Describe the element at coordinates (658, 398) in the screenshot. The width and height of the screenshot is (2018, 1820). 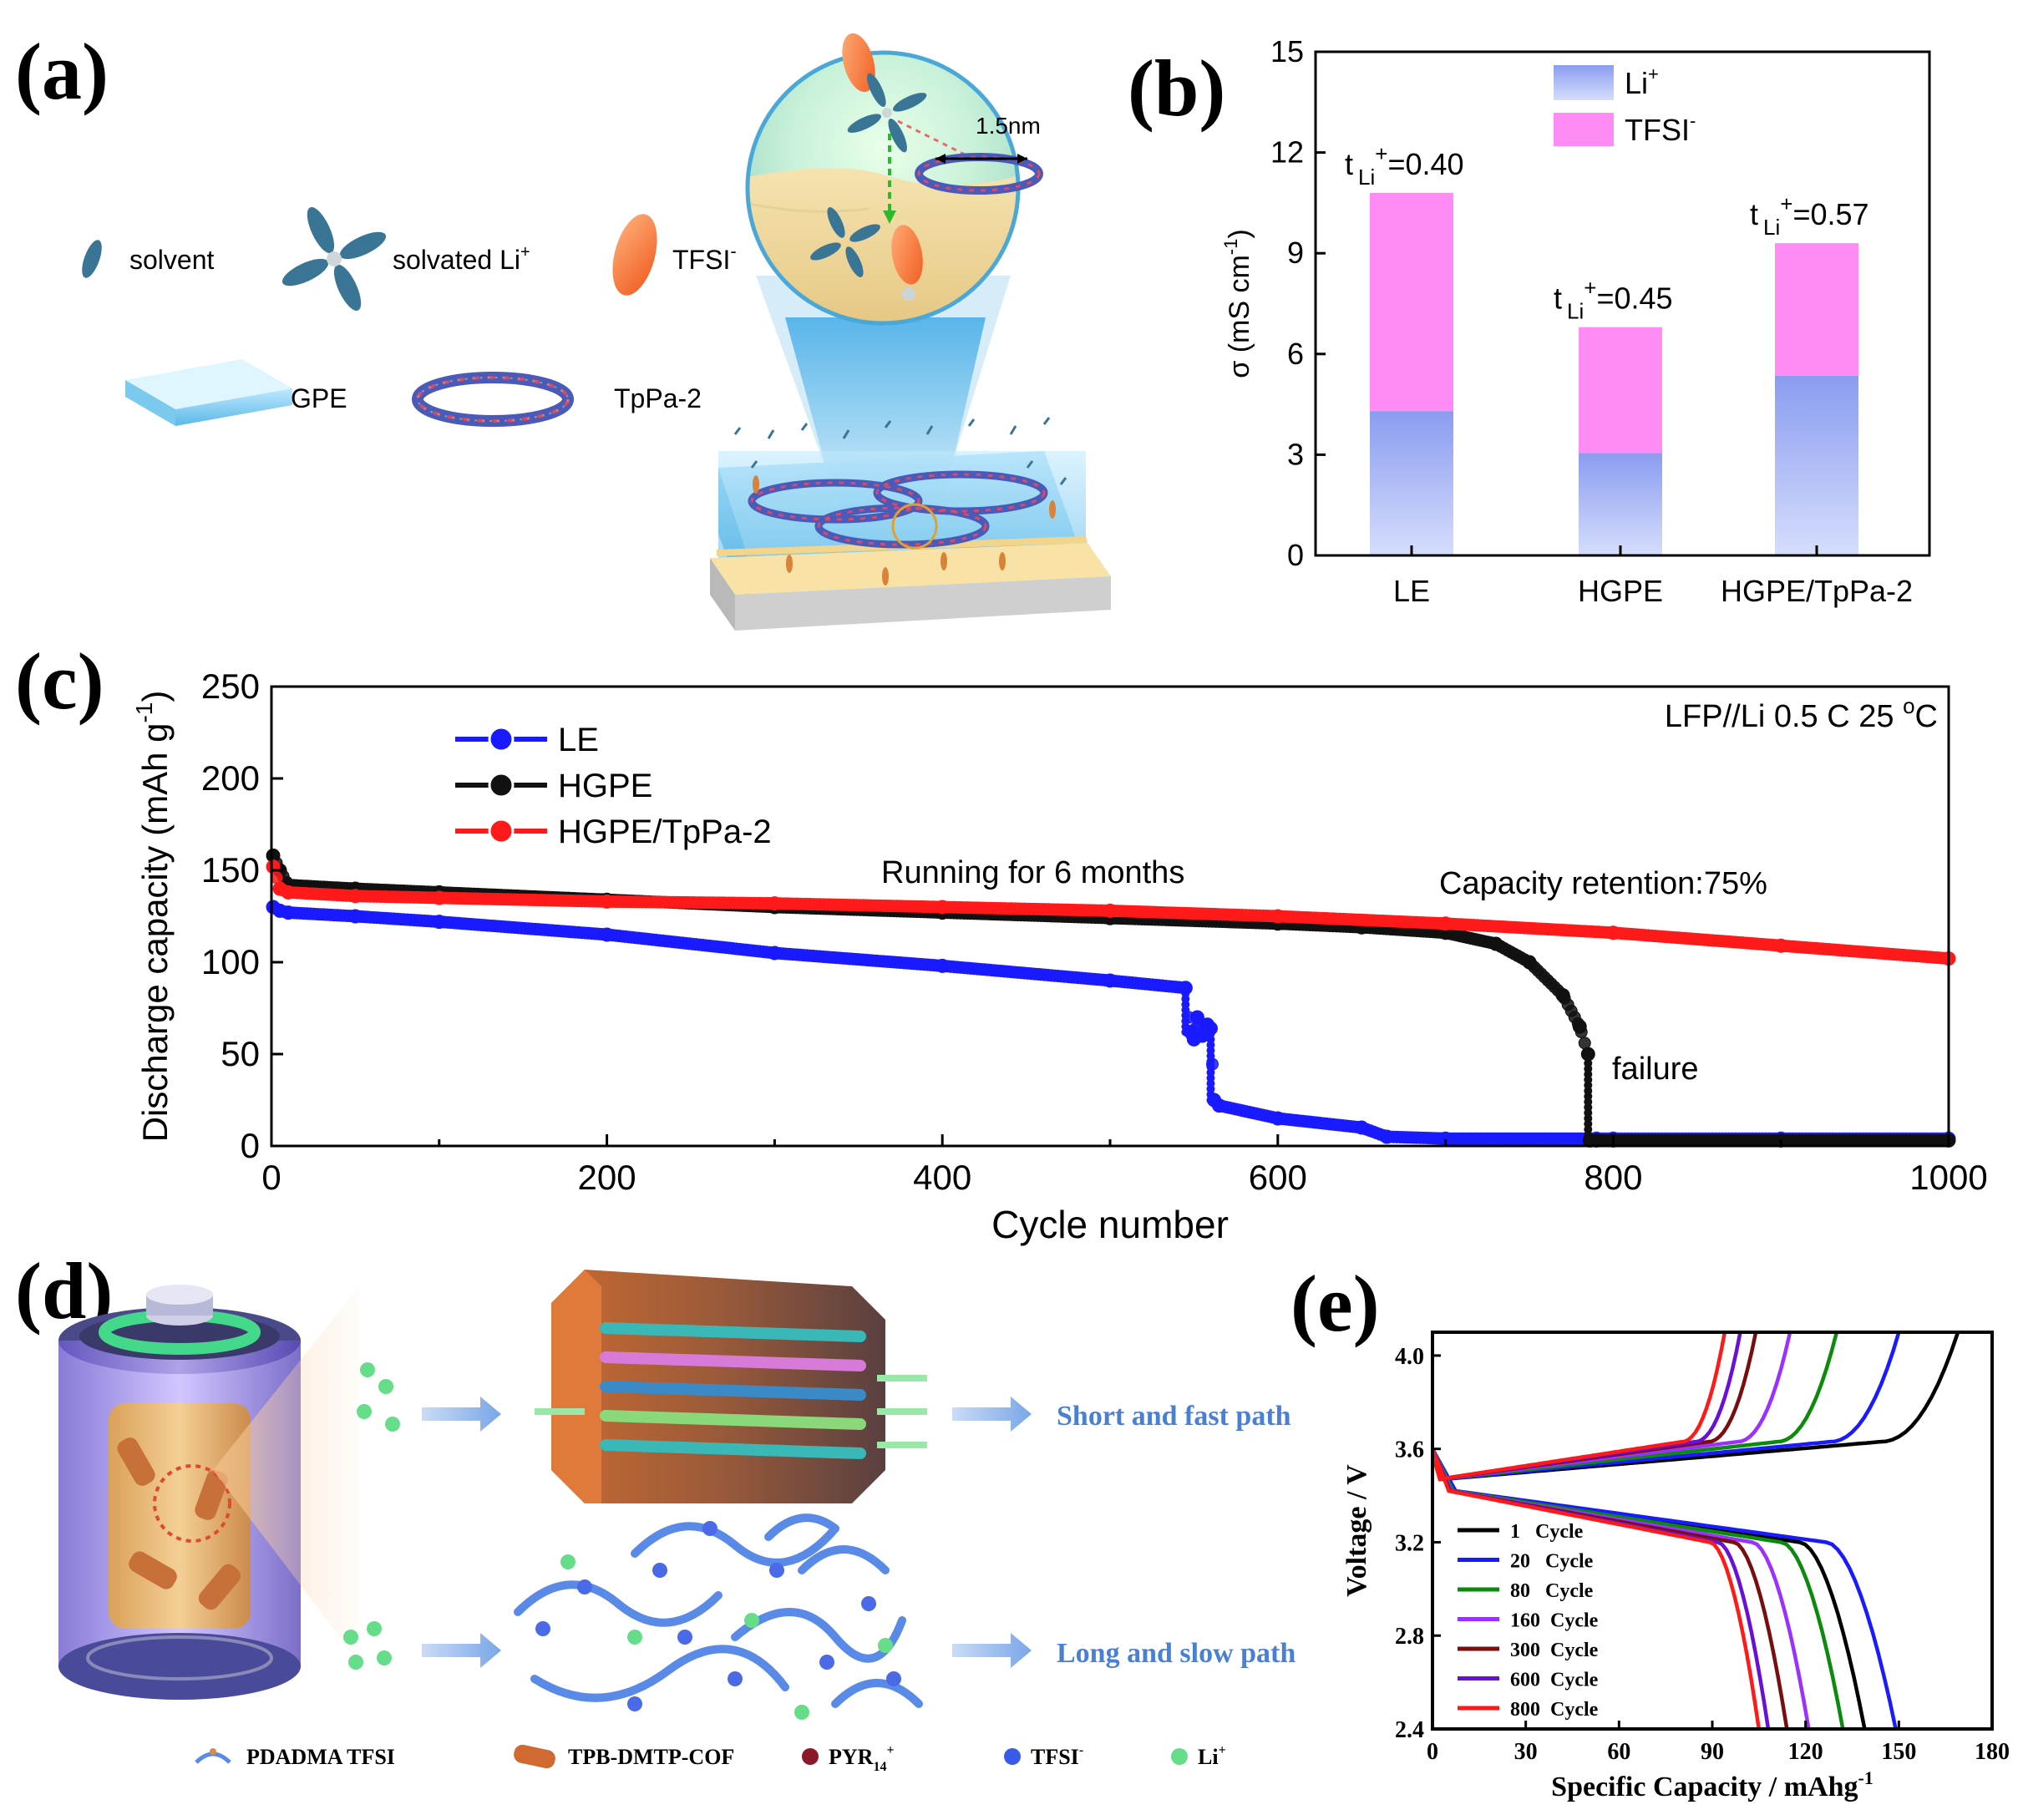
I see `legend-tppa-label: TpPa-2` at that location.